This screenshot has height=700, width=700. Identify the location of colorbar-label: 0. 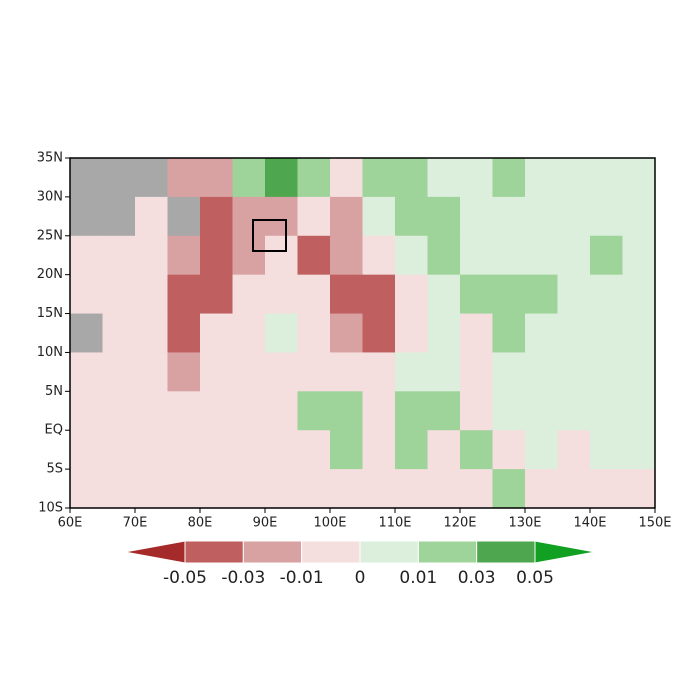
(360, 578).